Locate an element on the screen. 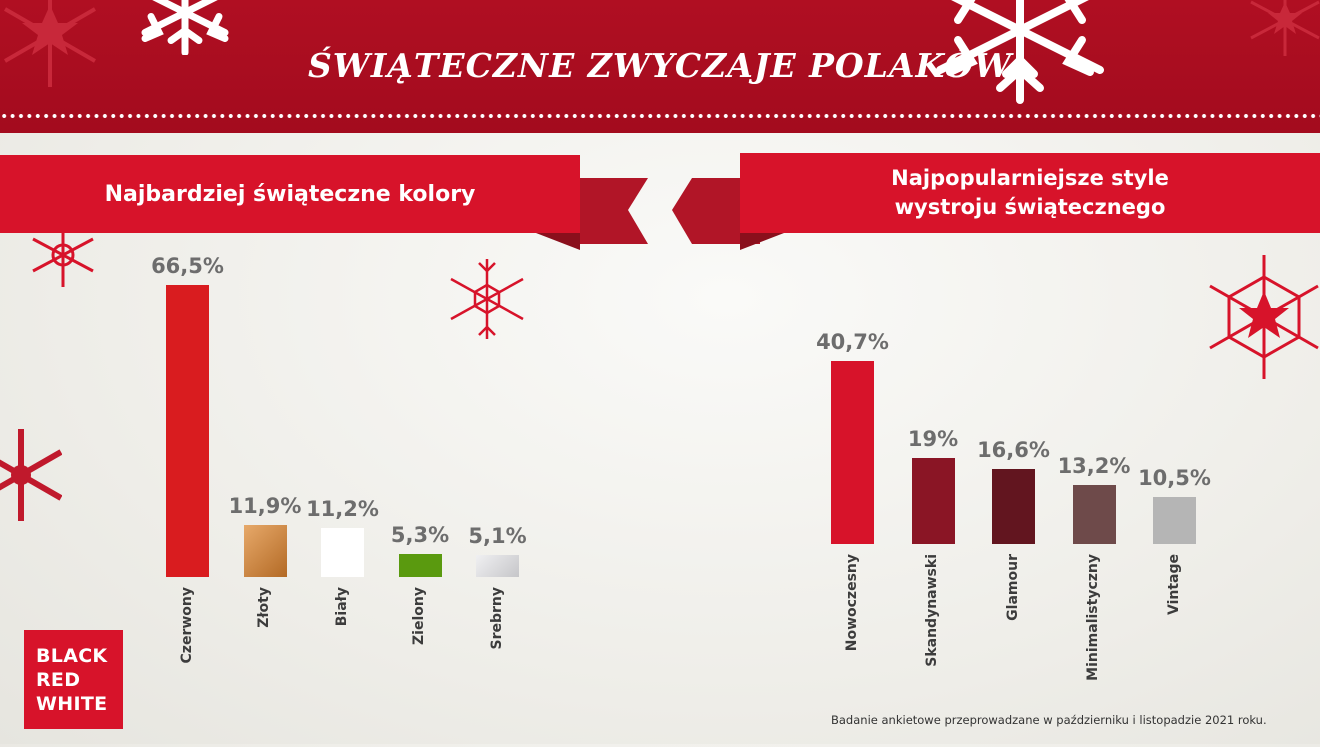  category-label: Skandynawski is located at coordinates (932, 610).